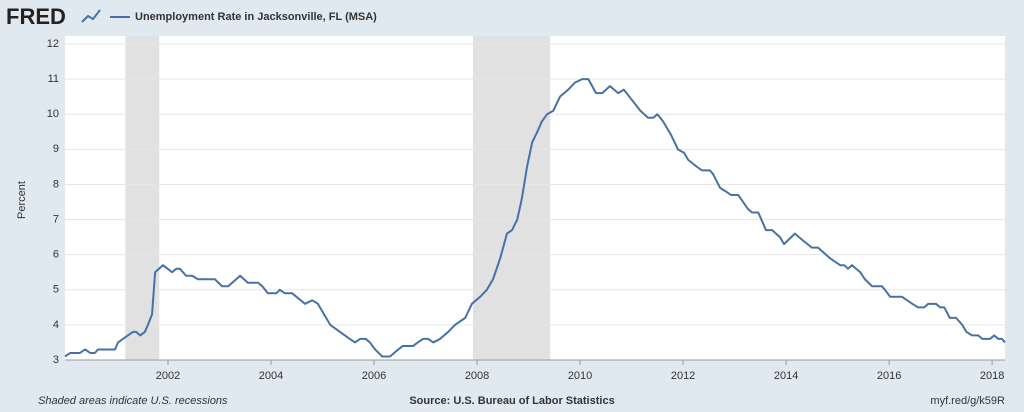 This screenshot has width=1024, height=412. Describe the element at coordinates (56, 149) in the screenshot. I see `y-tick-label: 9` at that location.